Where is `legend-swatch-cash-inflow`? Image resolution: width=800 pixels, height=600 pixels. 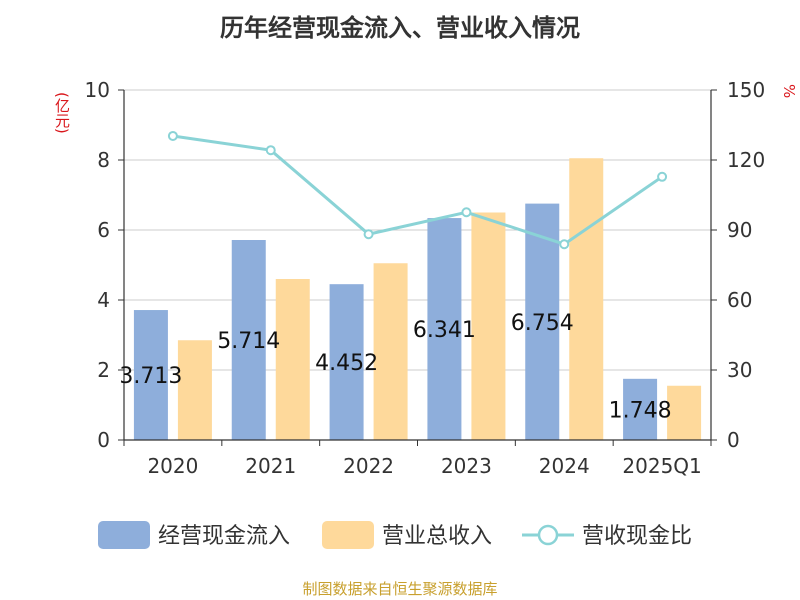
legend-swatch-cash-inflow is located at coordinates (124, 535).